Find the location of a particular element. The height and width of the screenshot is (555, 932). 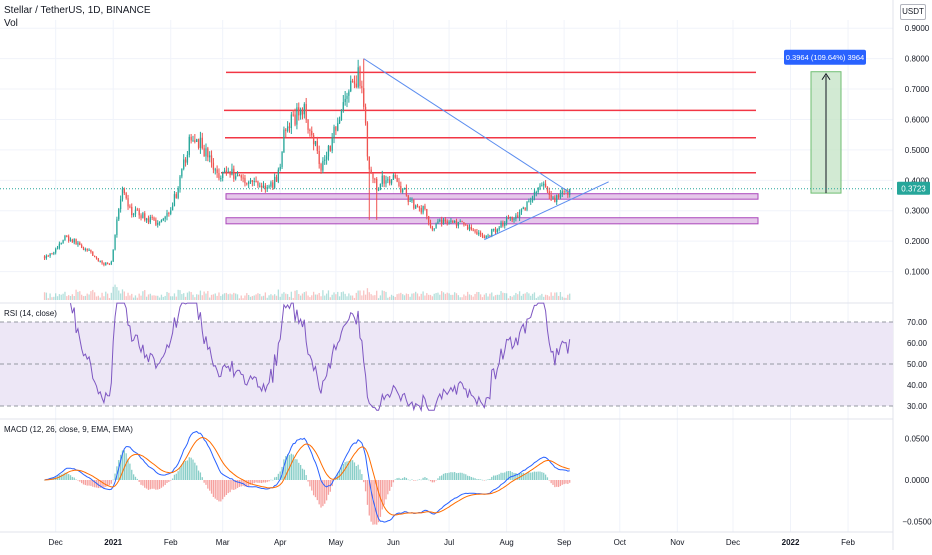

trendlines is located at coordinates (486, 149).